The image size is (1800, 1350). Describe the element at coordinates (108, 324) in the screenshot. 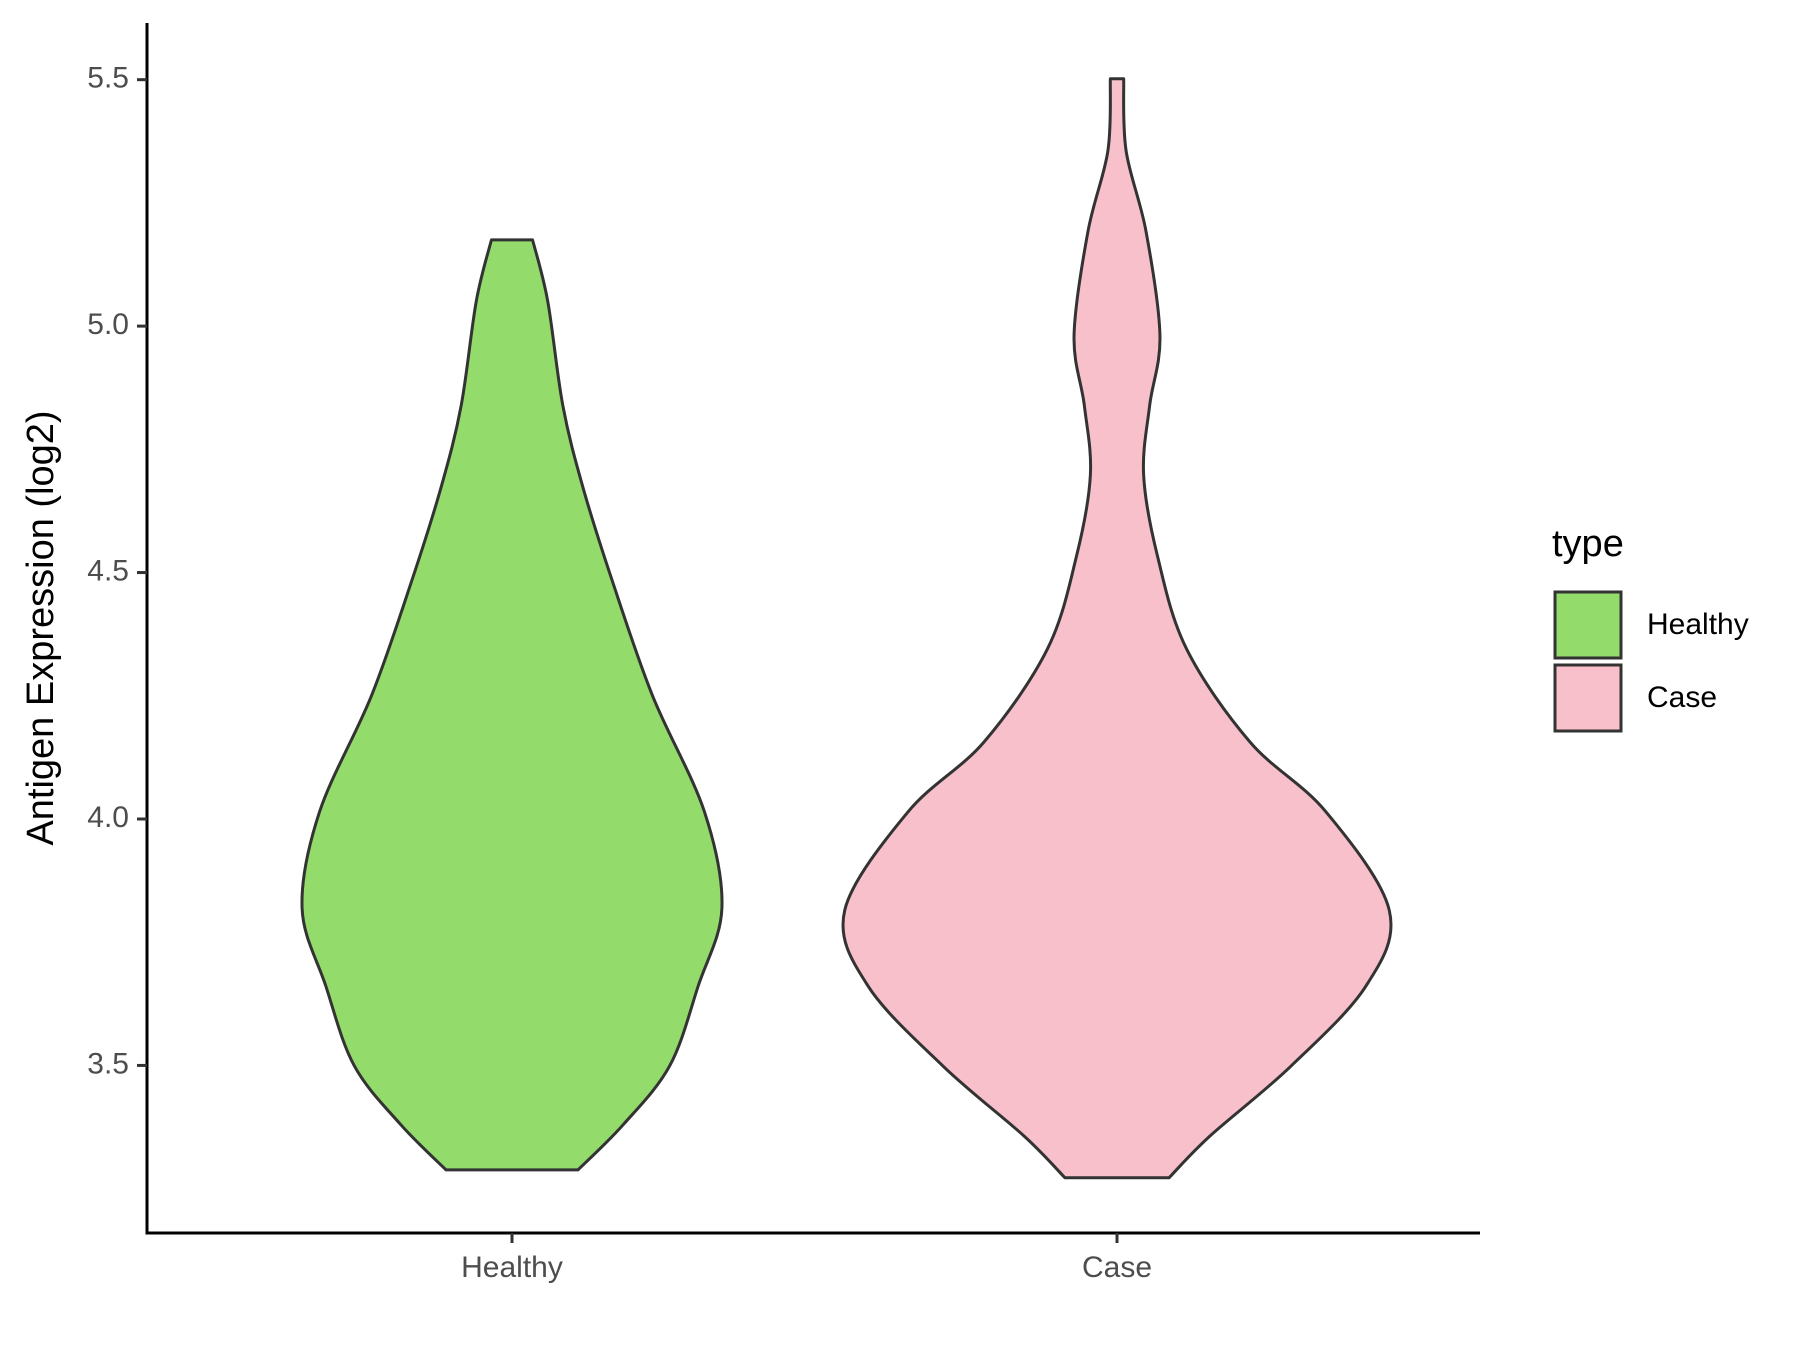

I see `y-tick-label: 5.0` at that location.